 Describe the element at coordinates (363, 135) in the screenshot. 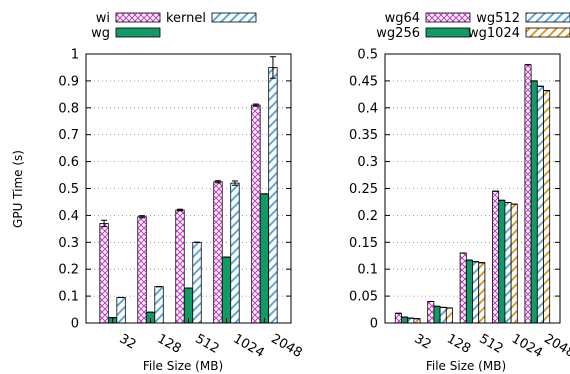

I see `y-tick-label: 0.35` at that location.